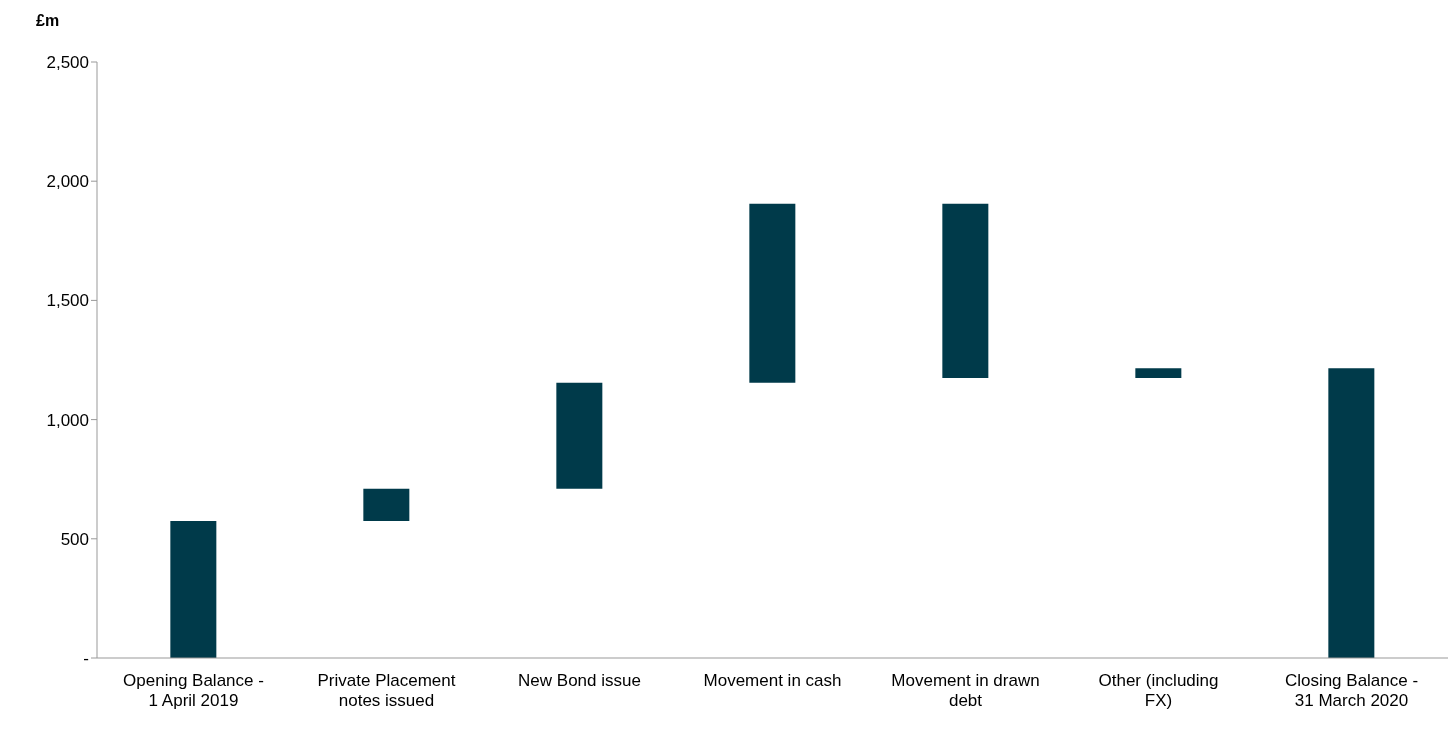  What do you see at coordinates (1158, 690) in the screenshot?
I see `x-tick-label: Other (including FX)` at bounding box center [1158, 690].